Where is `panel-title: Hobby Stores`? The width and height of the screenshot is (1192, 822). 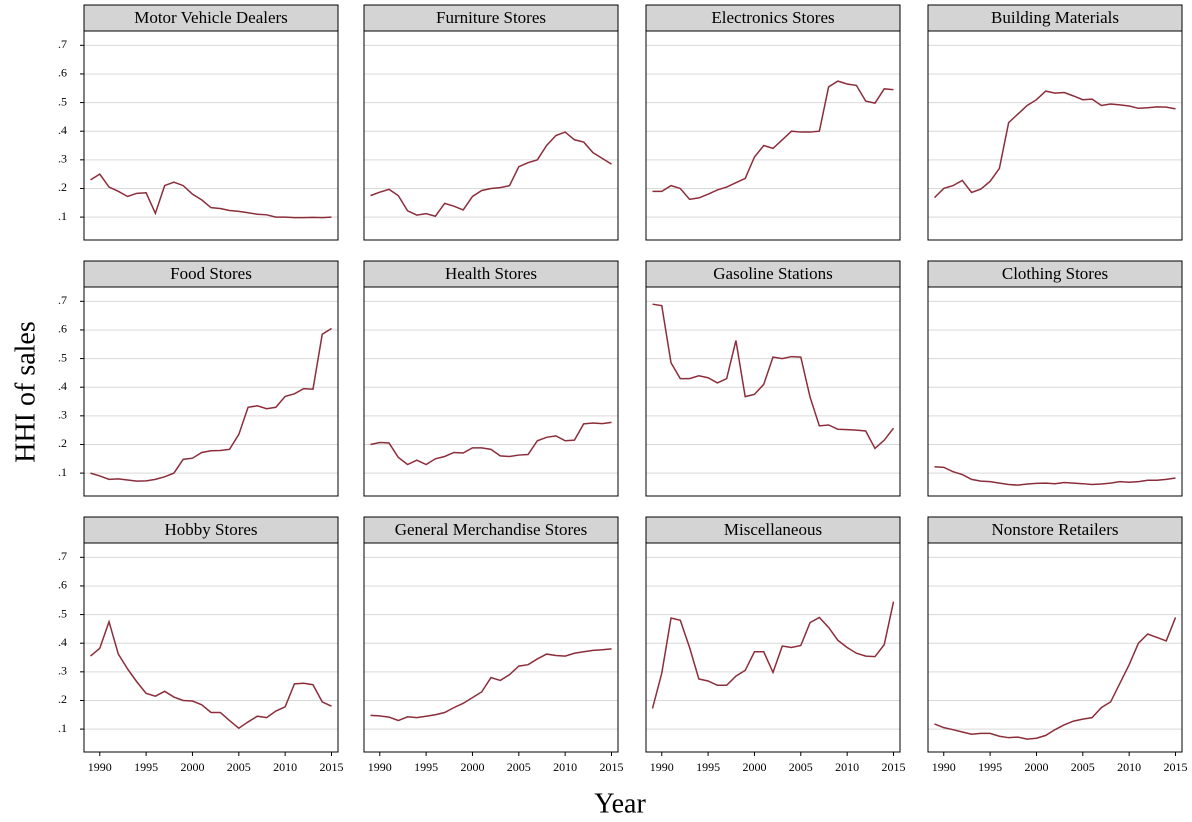
panel-title: Hobby Stores is located at coordinates (210, 529).